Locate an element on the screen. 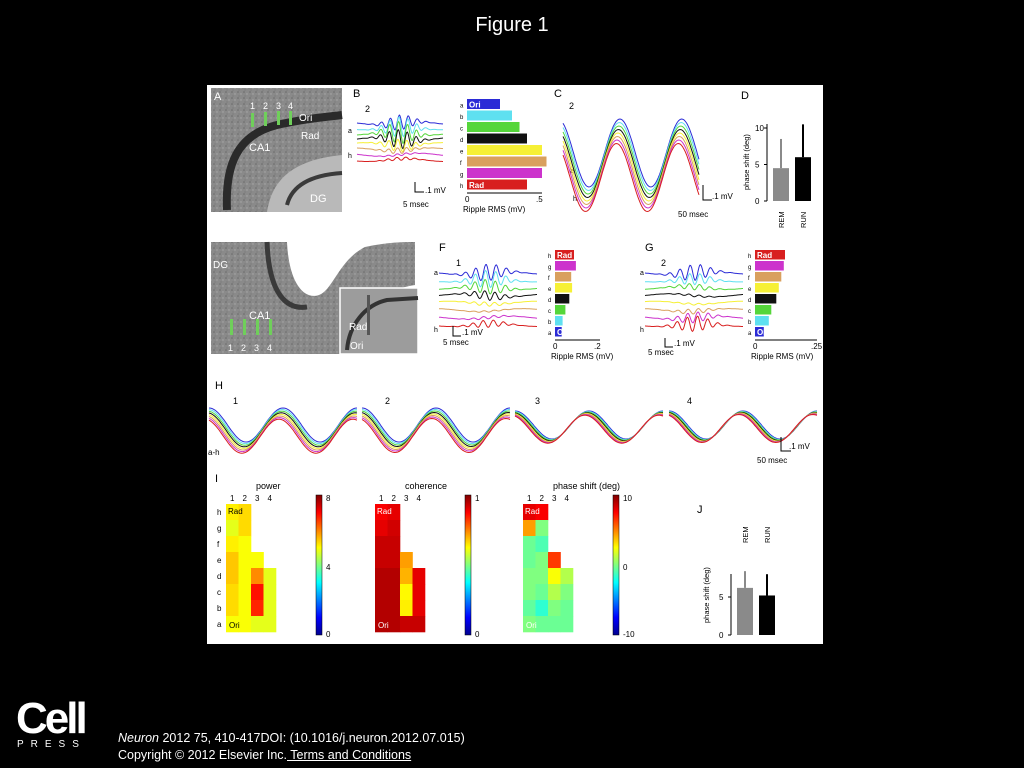 Image resolution: width=1024 pixels, height=768 pixels. scale-t-h: 50 msec is located at coordinates (772, 460).